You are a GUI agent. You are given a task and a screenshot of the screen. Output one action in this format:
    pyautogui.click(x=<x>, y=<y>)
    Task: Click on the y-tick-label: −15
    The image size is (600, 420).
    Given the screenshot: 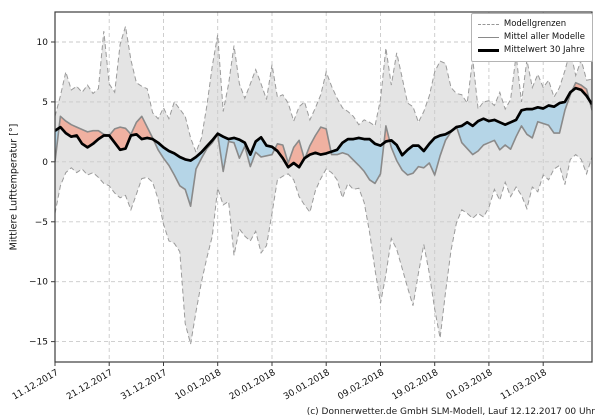 What is the action you would take?
    pyautogui.click(x=38, y=343)
    